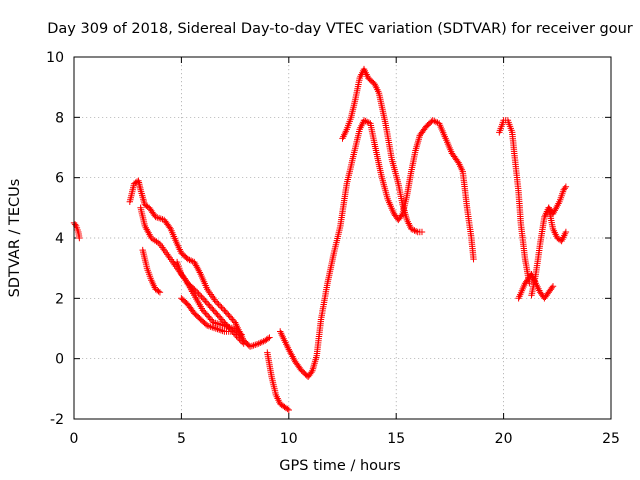 The width and height of the screenshot is (640, 480). I want to click on x-tick-label: 0, so click(74, 439).